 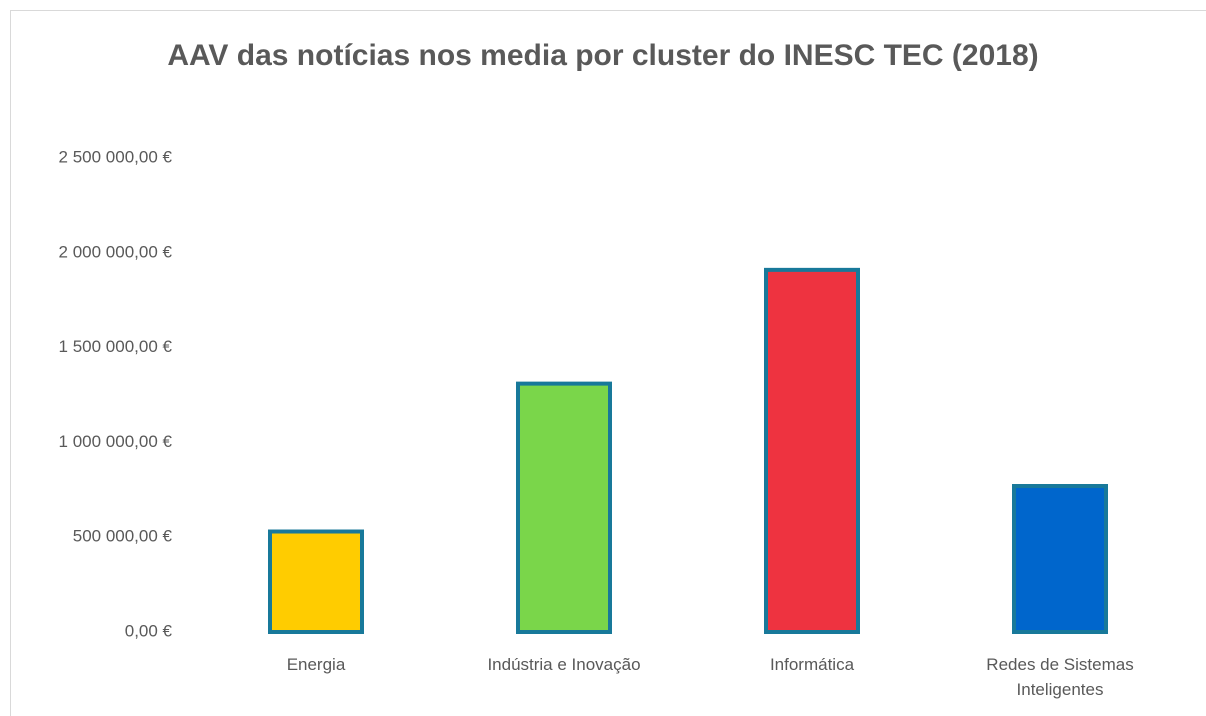 What do you see at coordinates (116, 251) in the screenshot?
I see `y-tick-label: 2 000 000,00 €` at bounding box center [116, 251].